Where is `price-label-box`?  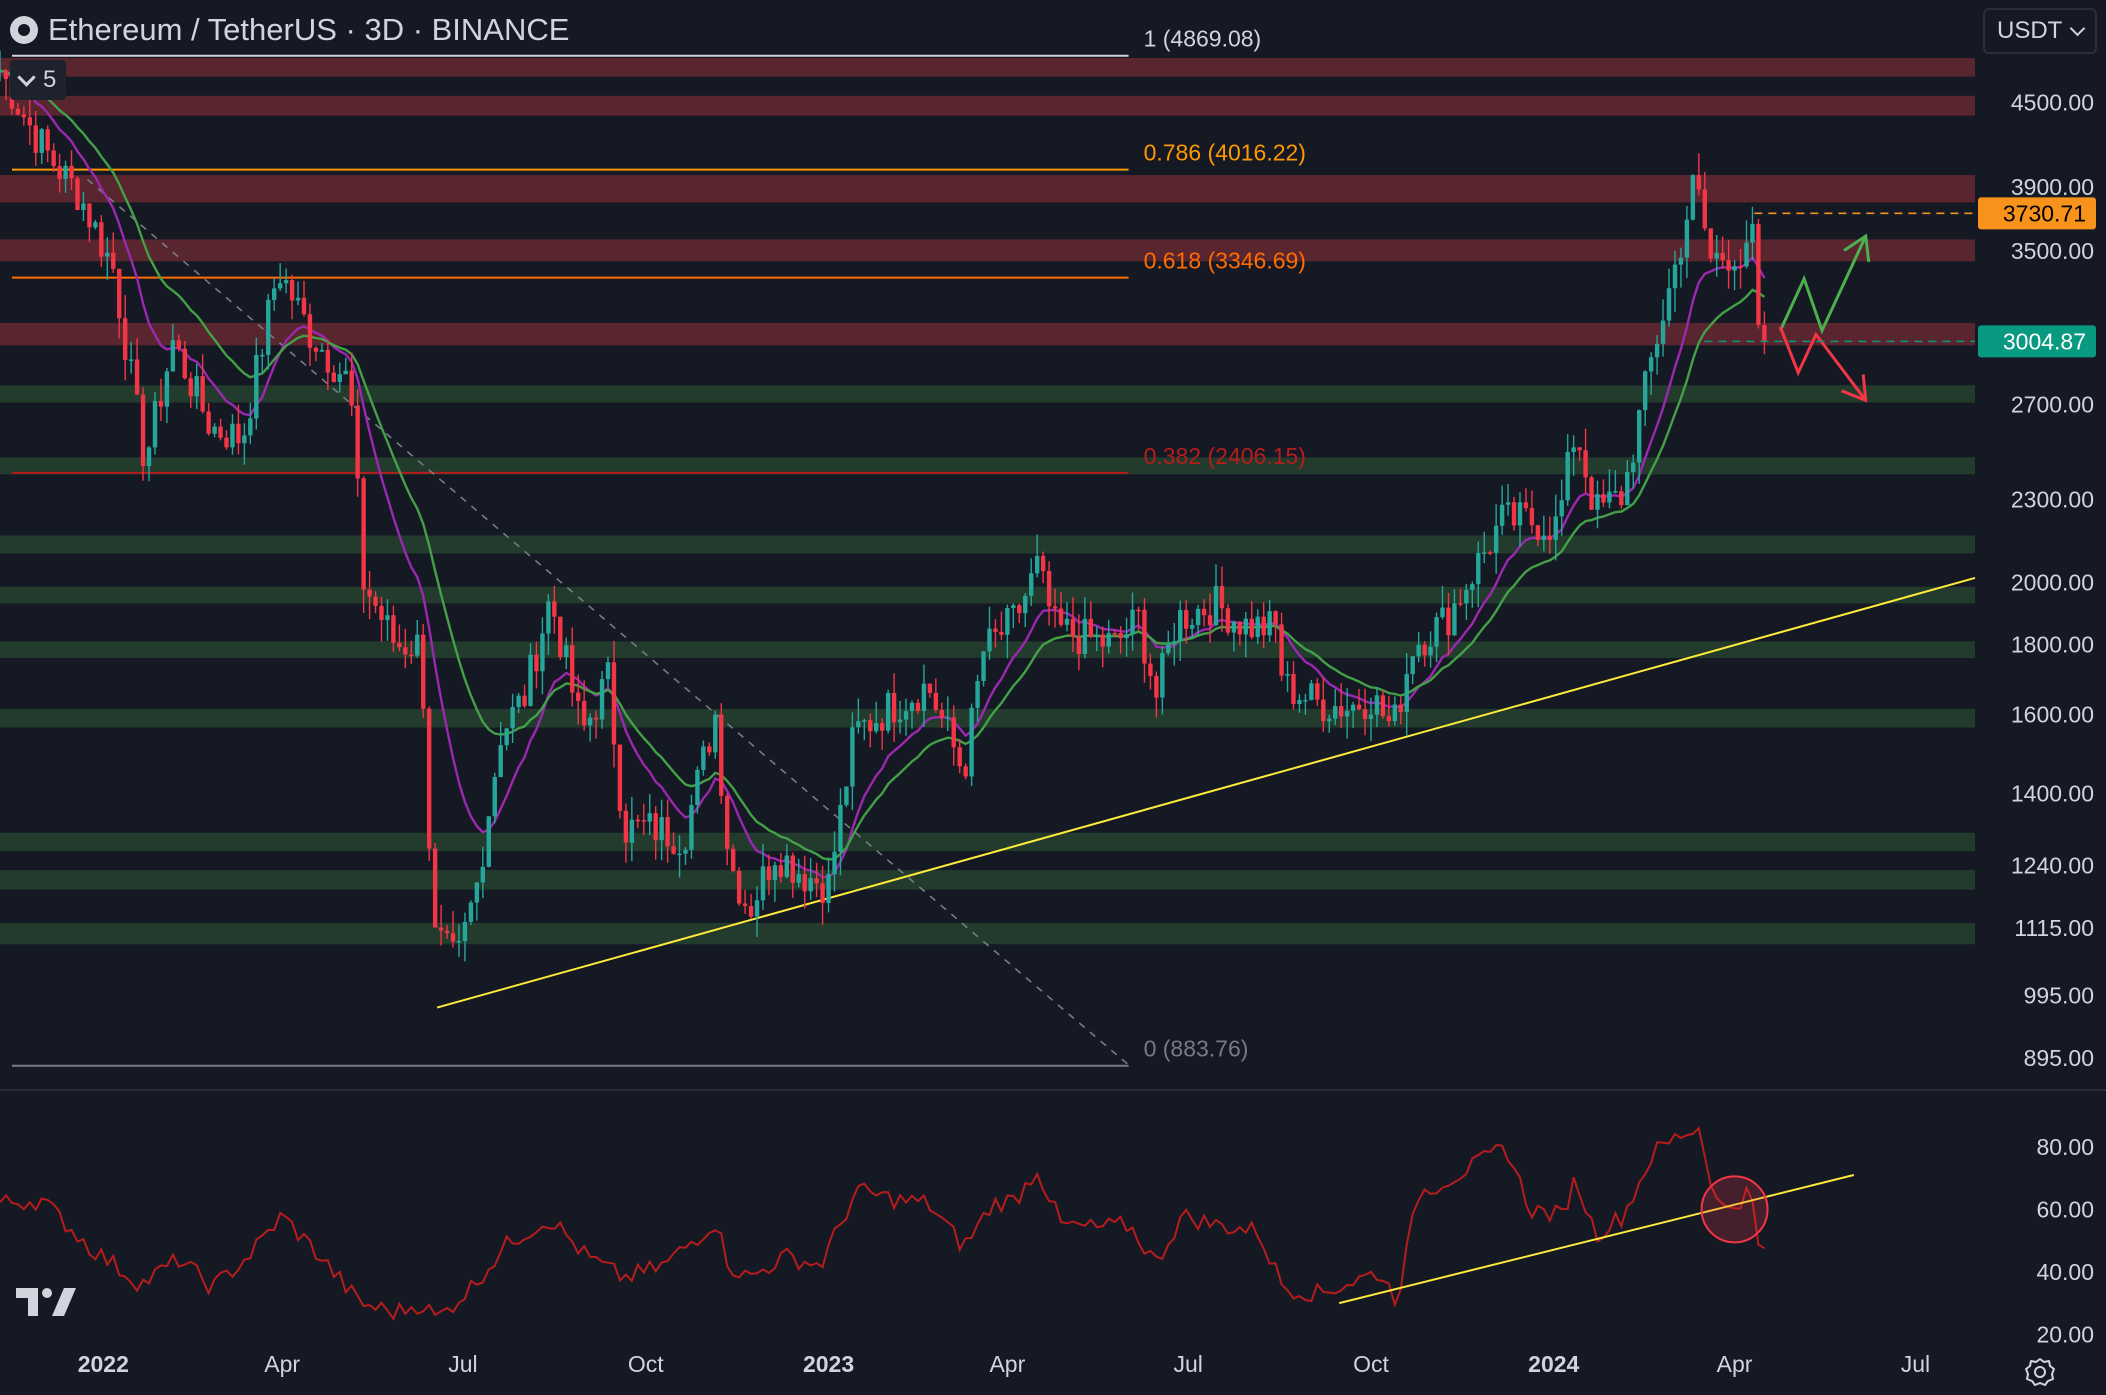
price-label-box is located at coordinates (2037, 341).